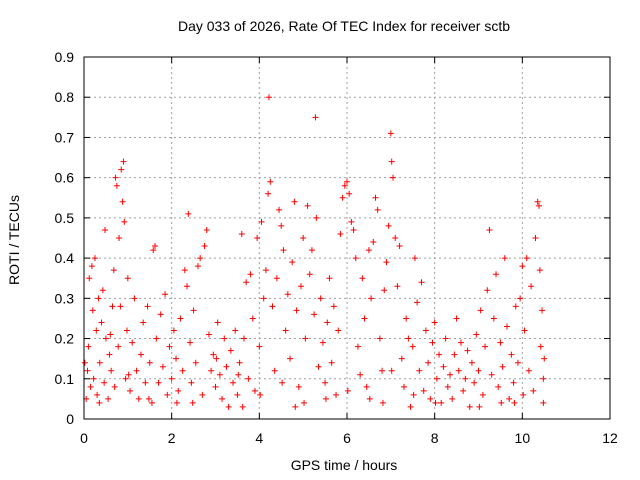 The width and height of the screenshot is (640, 480). Describe the element at coordinates (435, 438) in the screenshot. I see `x-tick-label: 8` at that location.